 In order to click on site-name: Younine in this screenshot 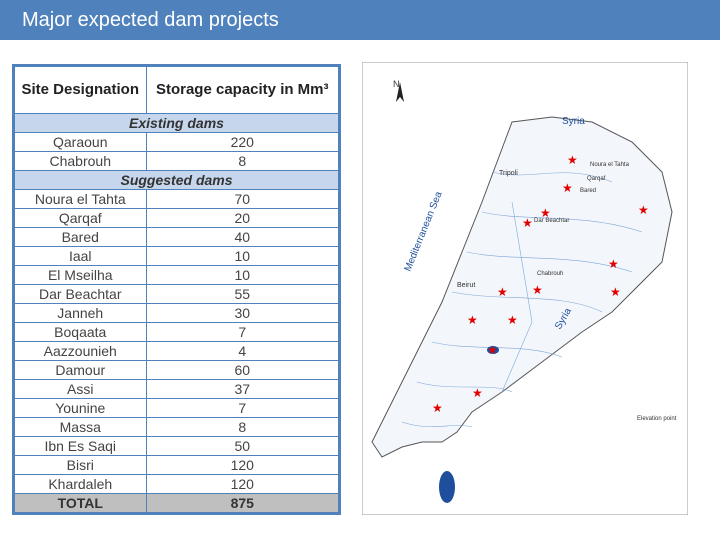, I will do `click(80, 408)`.